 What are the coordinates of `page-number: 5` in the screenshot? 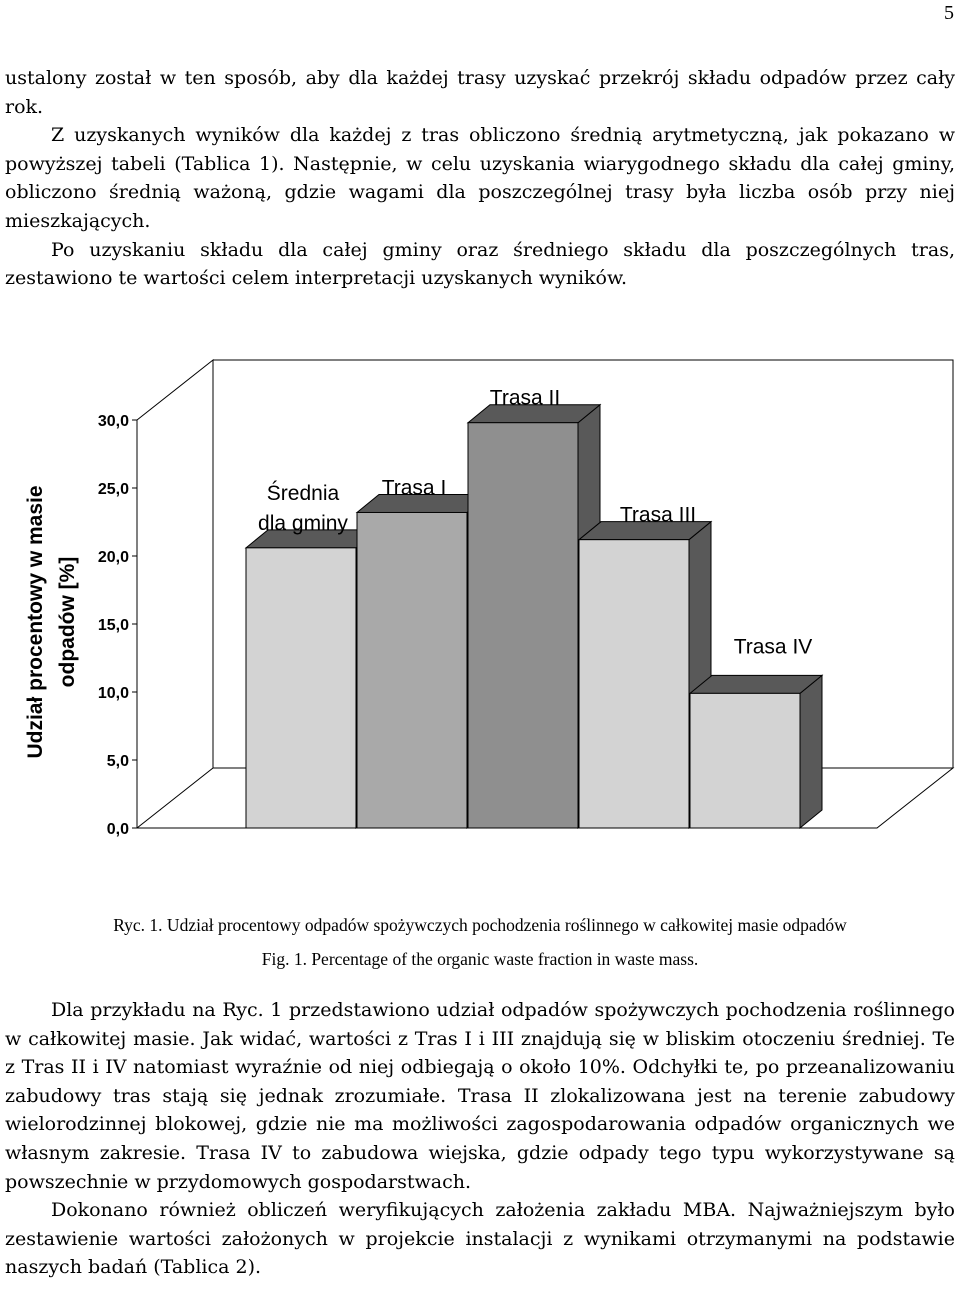 It's located at (949, 13).